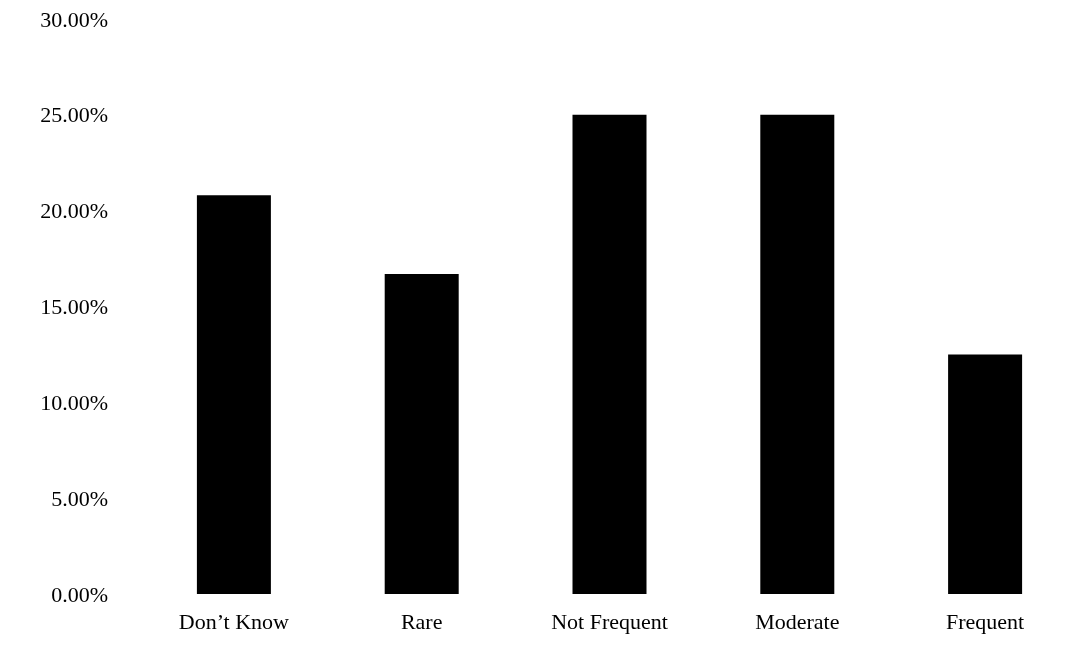 The image size is (1083, 647). What do you see at coordinates (234, 621) in the screenshot?
I see `x-tick-label: Don’t Know` at bounding box center [234, 621].